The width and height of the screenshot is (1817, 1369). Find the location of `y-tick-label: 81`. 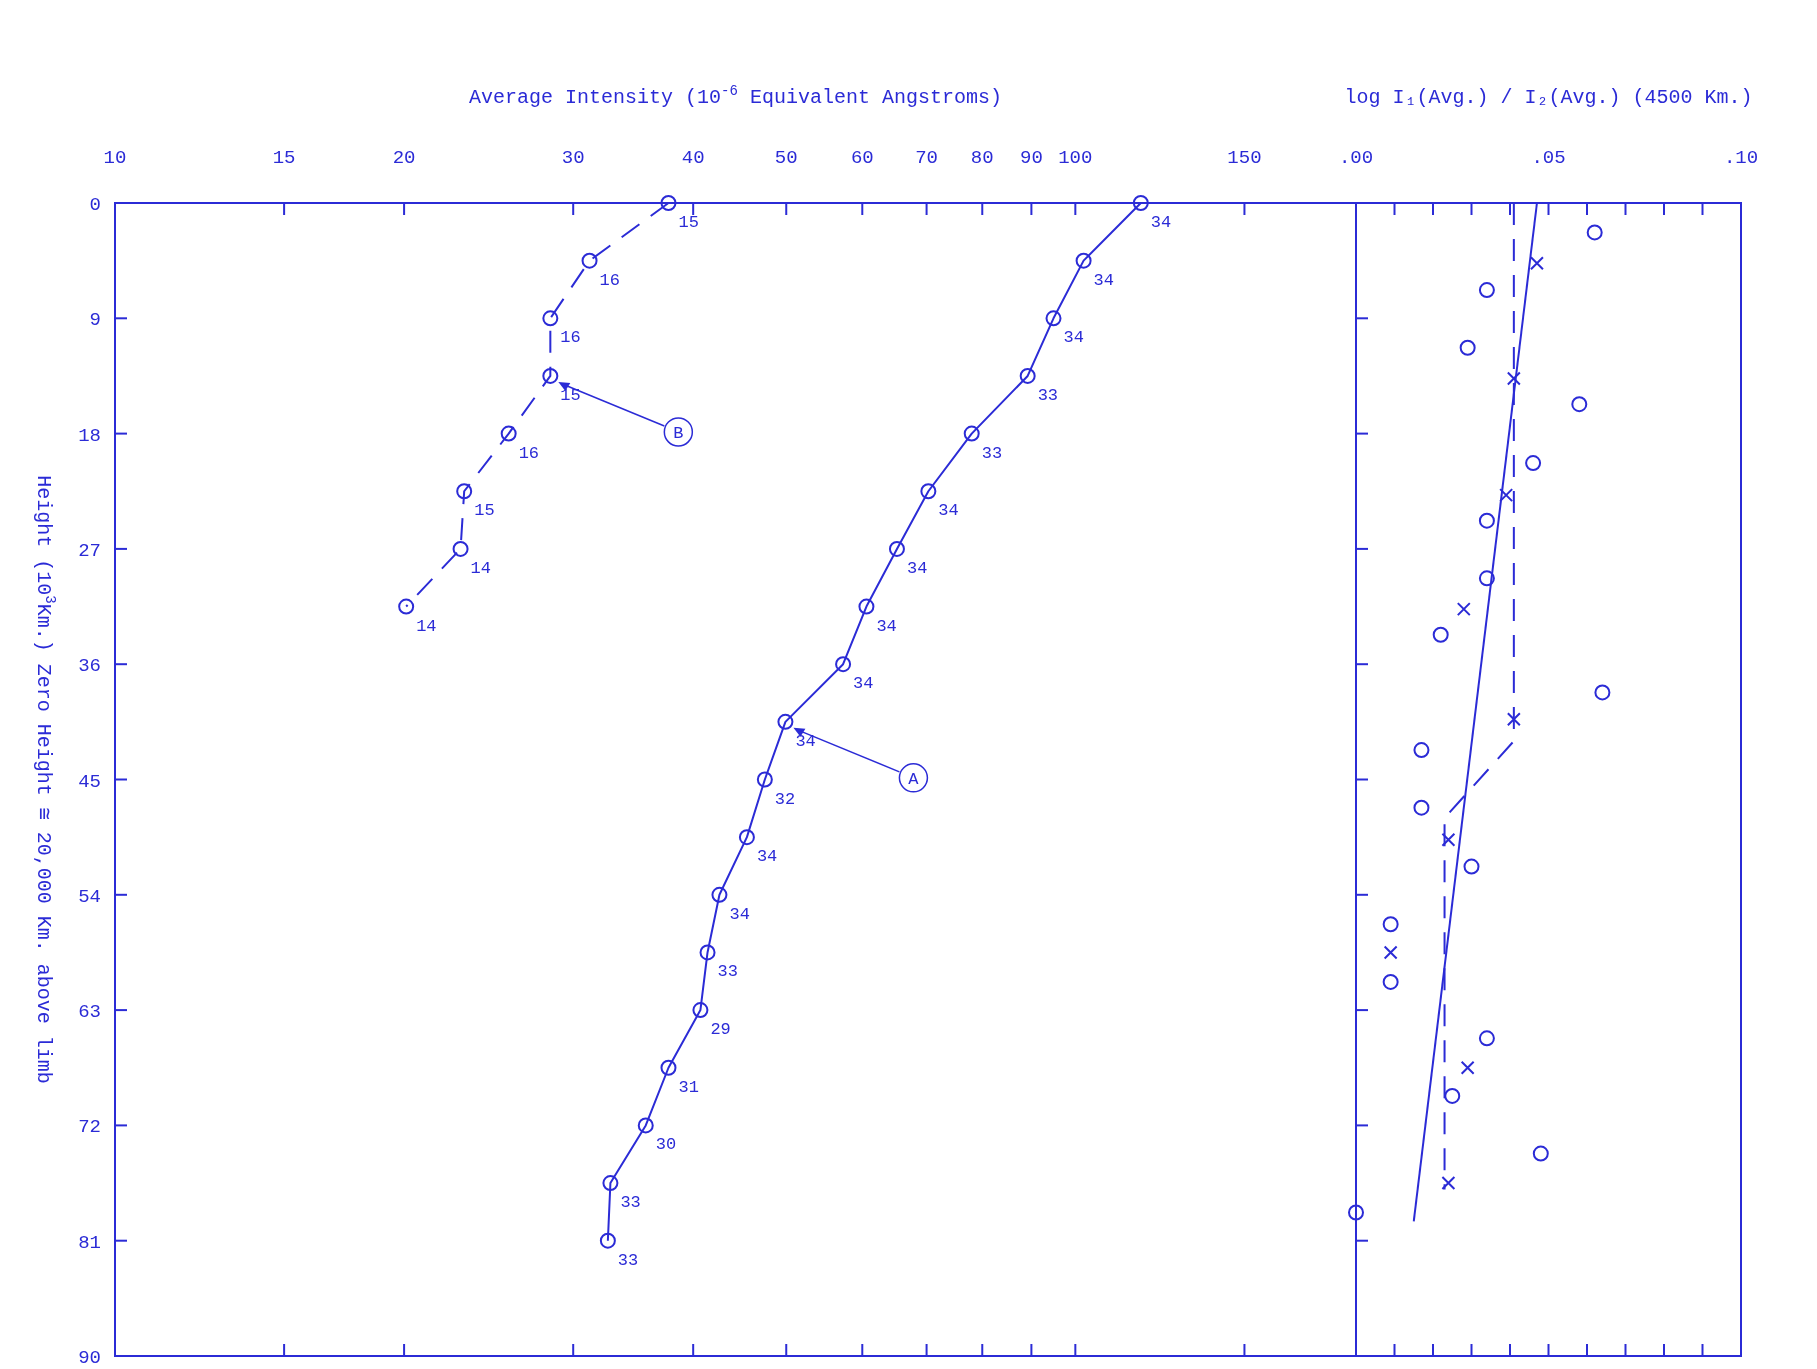

y-tick-label: 81 is located at coordinates (89, 1242).